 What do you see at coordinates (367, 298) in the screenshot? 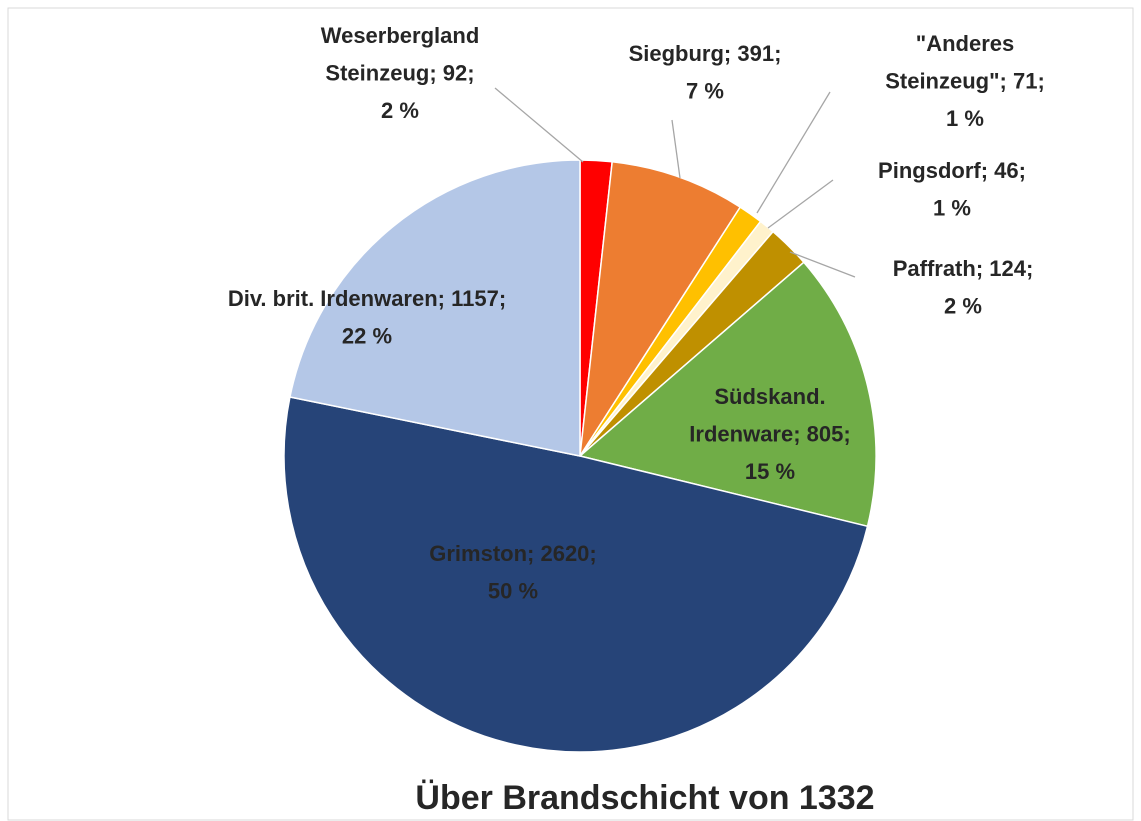
I see `data-label: Div. brit. Irdenwaren; 1157;` at bounding box center [367, 298].